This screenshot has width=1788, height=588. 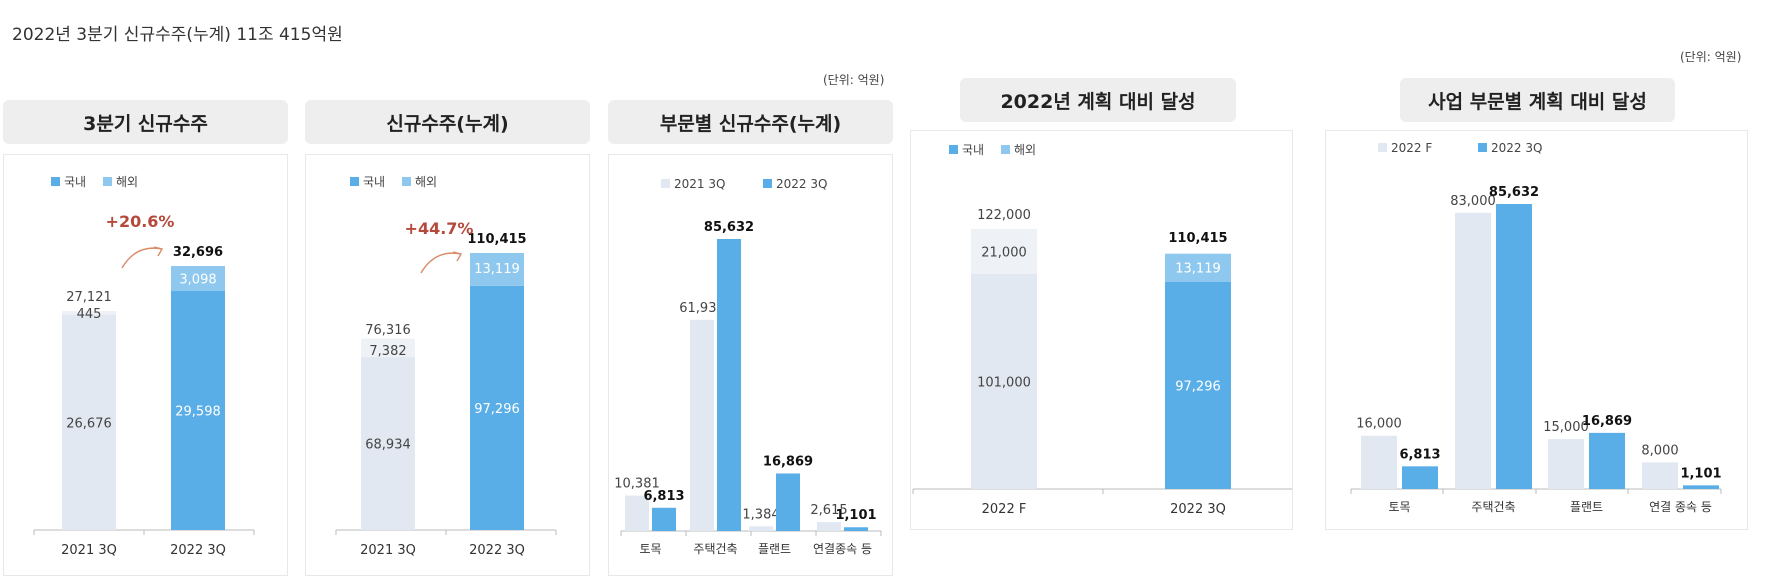 I want to click on segment-label-overseas: 445, so click(x=89, y=314).